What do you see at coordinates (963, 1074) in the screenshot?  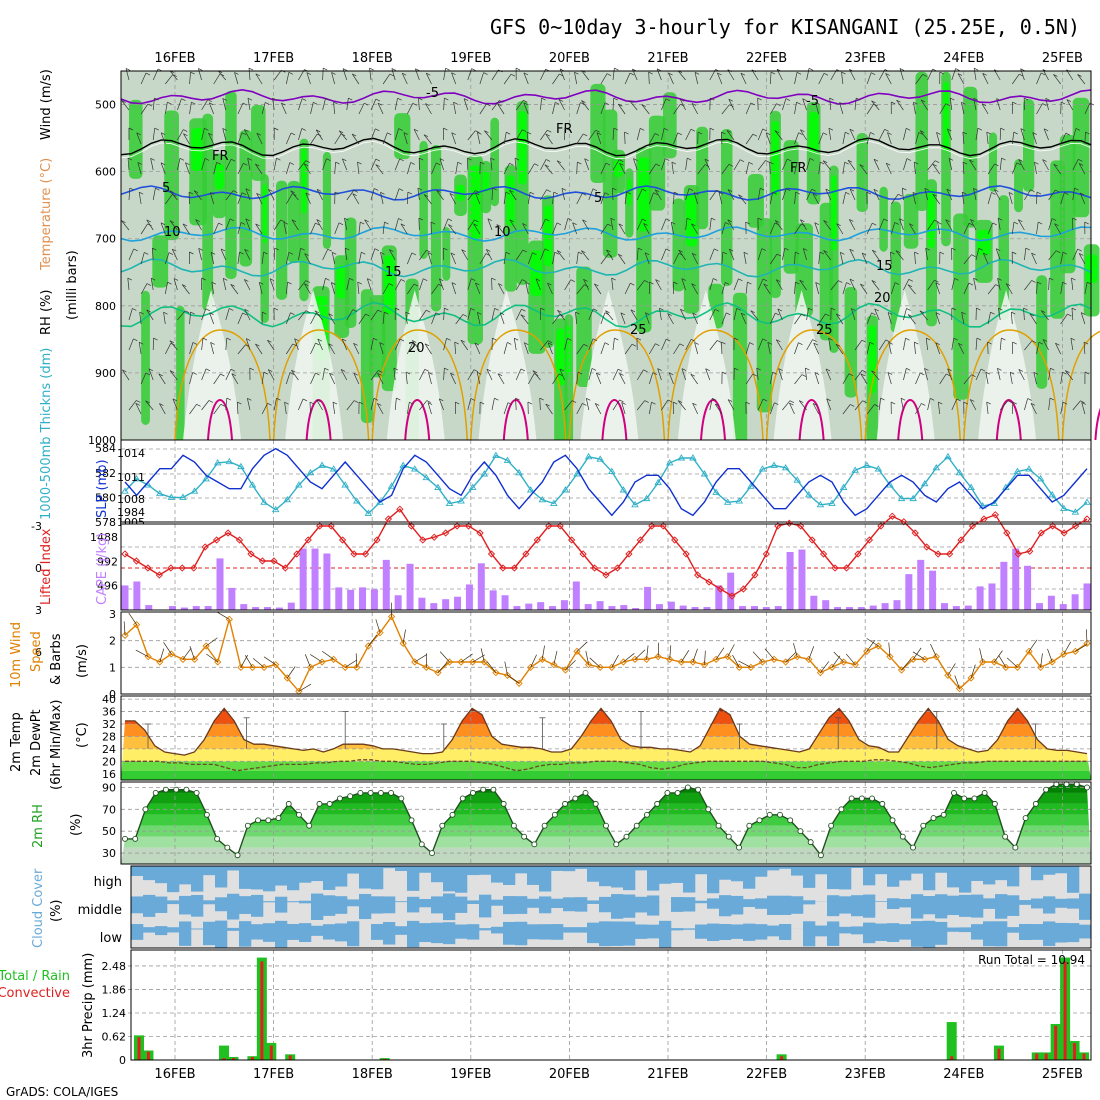 I see `date-label-bottom: 24FEB` at bounding box center [963, 1074].